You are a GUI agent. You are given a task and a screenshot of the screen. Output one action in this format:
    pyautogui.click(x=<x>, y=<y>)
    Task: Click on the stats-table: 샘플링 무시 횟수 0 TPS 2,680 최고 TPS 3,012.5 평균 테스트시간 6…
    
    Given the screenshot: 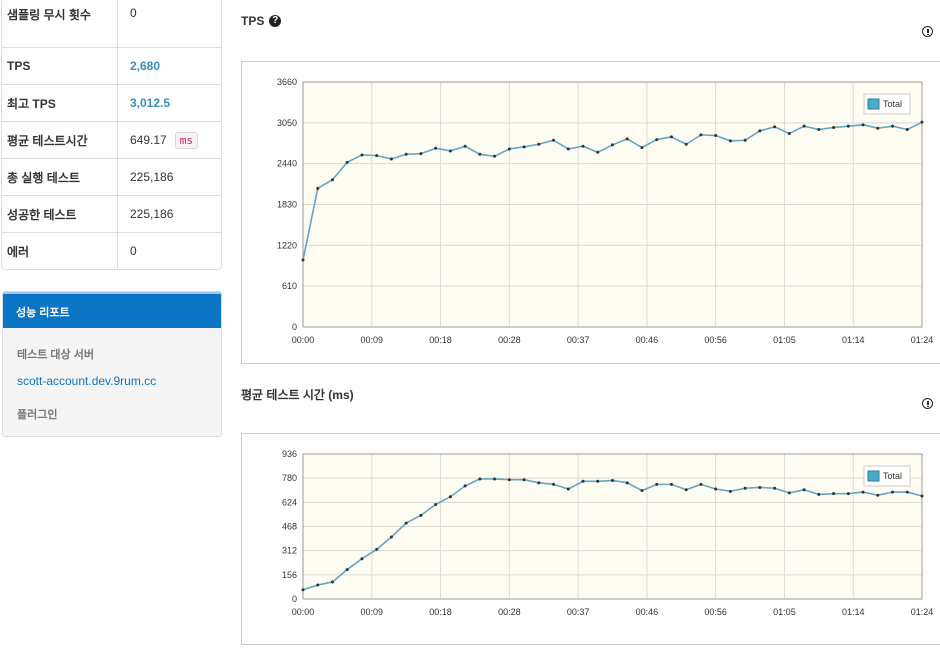 What is the action you would take?
    pyautogui.click(x=111, y=135)
    